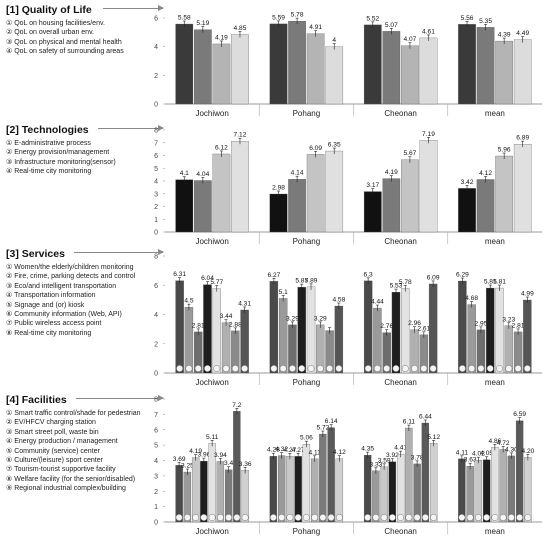 This screenshot has width=550, height=544. What do you see at coordinates (58, 153) in the screenshot?
I see `legend-item: ② Energy provision/management` at bounding box center [58, 153].